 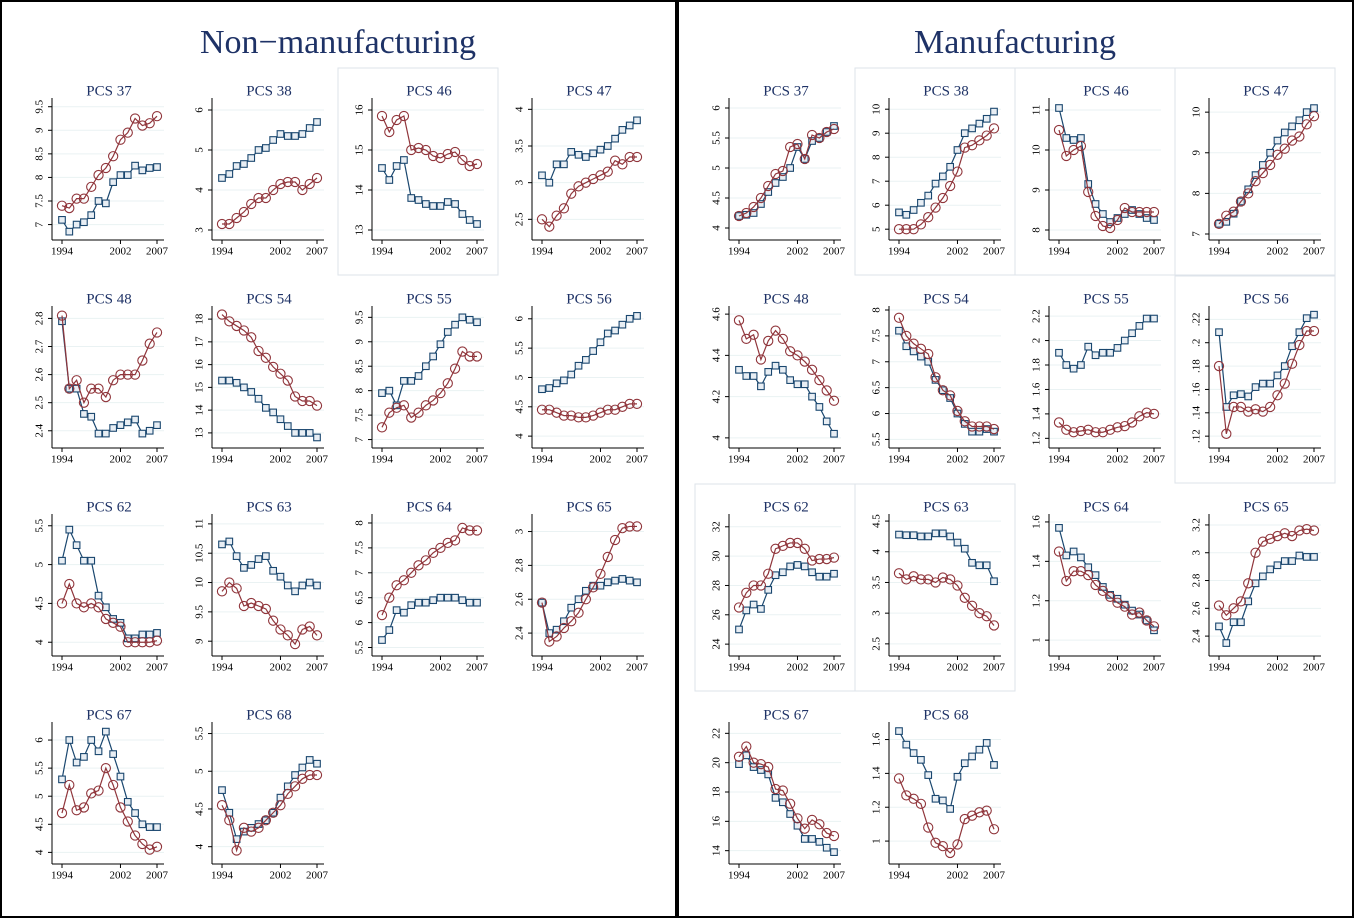 What do you see at coordinates (1197, 412) in the screenshot?
I see `y-tick-label: .14` at bounding box center [1197, 412].